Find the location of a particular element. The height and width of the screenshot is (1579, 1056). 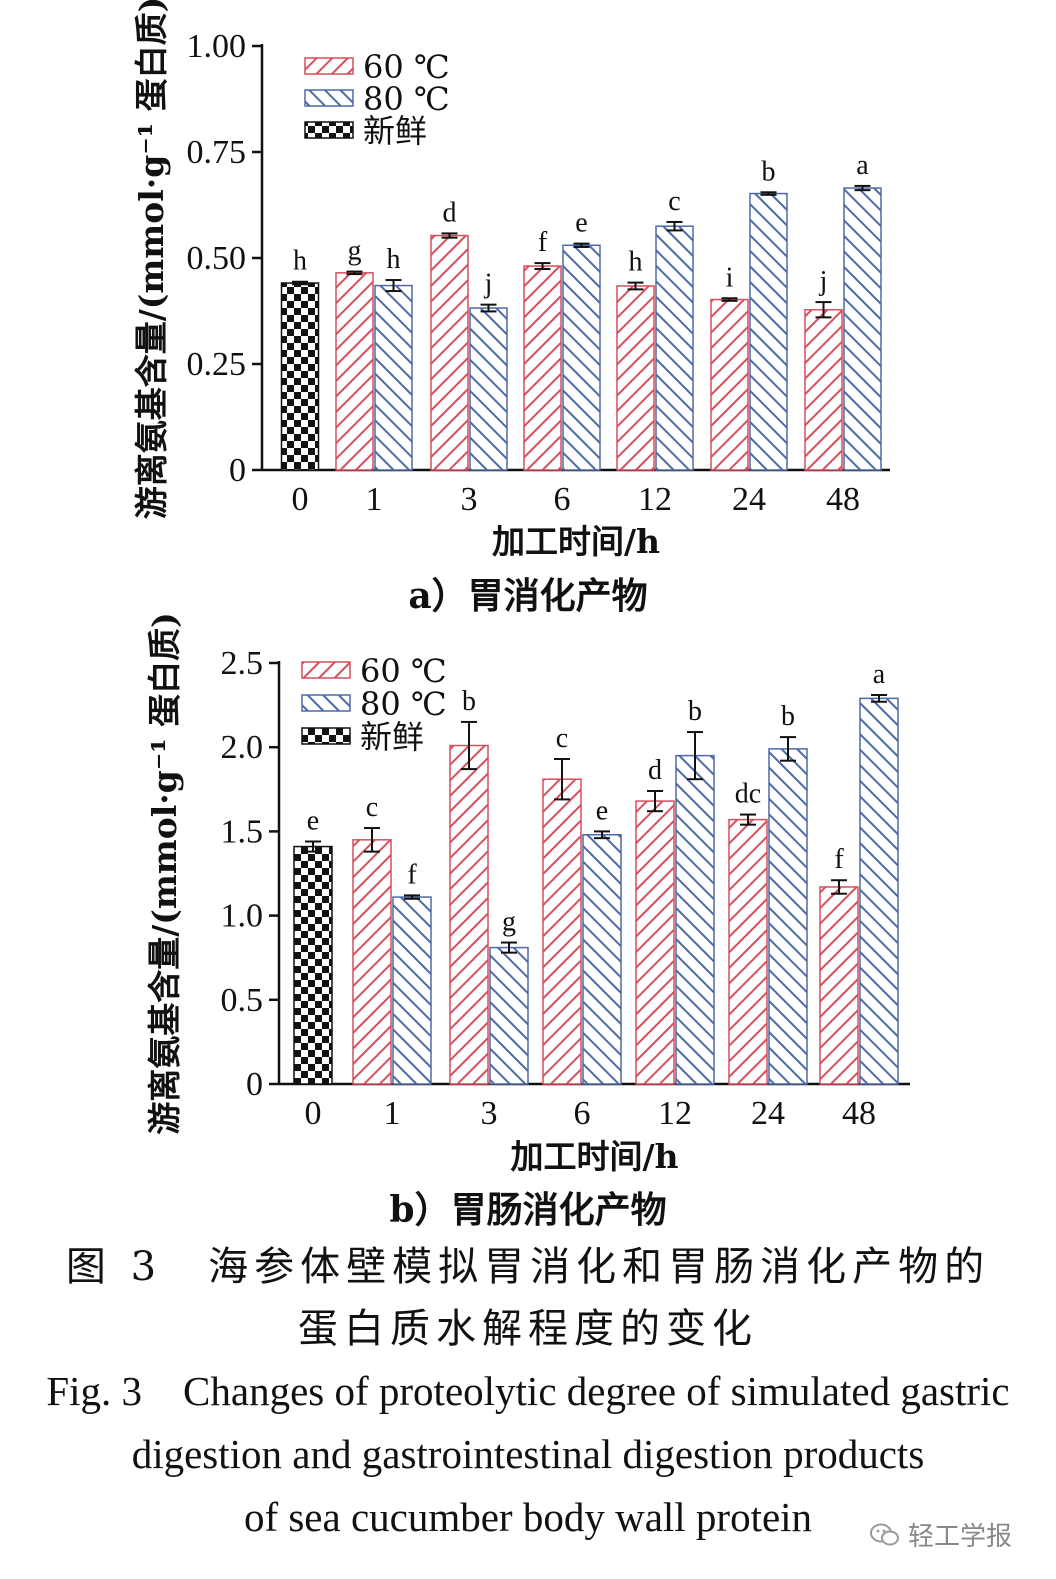

y-tick-label: 0.25 is located at coordinates (217, 364).